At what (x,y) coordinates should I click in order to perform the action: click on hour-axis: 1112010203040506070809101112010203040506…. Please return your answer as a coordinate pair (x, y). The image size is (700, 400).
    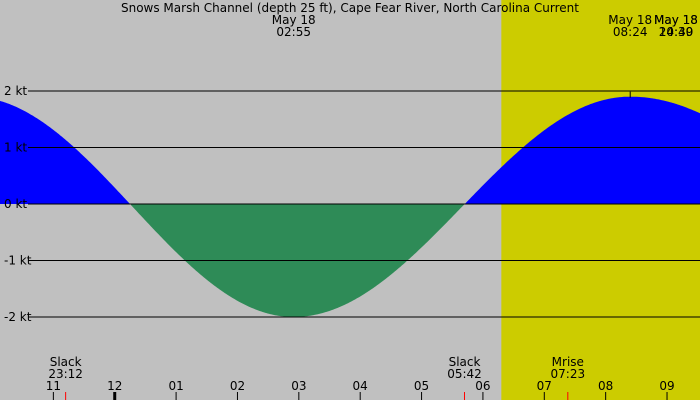
    Looking at the image, I should click on (360, 389).